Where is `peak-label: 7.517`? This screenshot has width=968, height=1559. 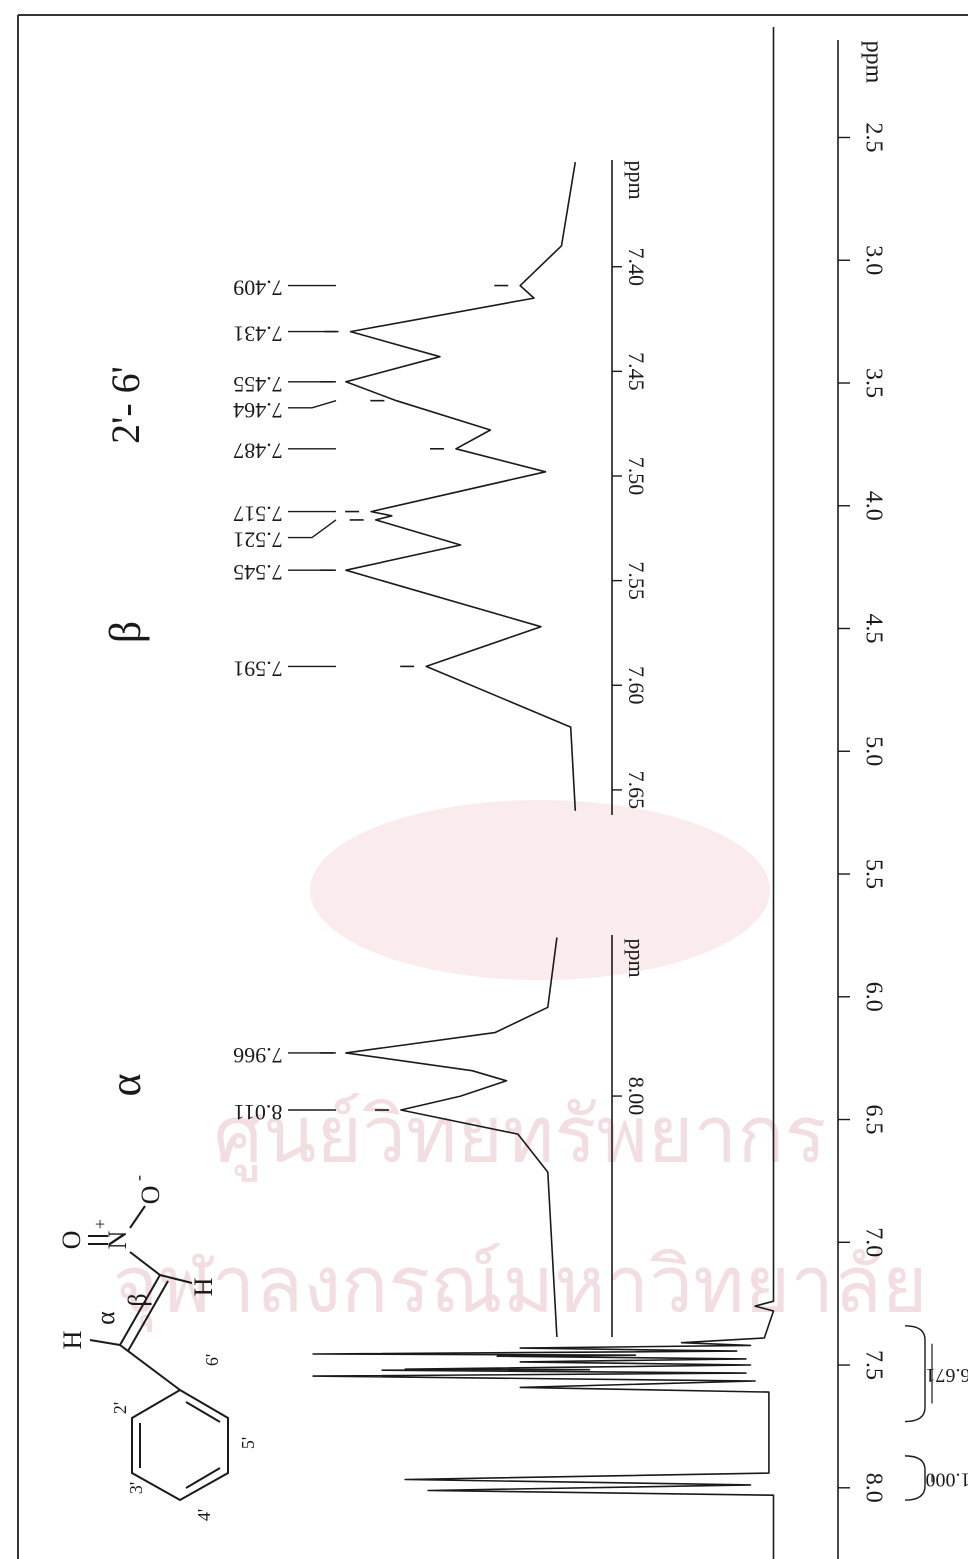 peak-label: 7.517 is located at coordinates (258, 514).